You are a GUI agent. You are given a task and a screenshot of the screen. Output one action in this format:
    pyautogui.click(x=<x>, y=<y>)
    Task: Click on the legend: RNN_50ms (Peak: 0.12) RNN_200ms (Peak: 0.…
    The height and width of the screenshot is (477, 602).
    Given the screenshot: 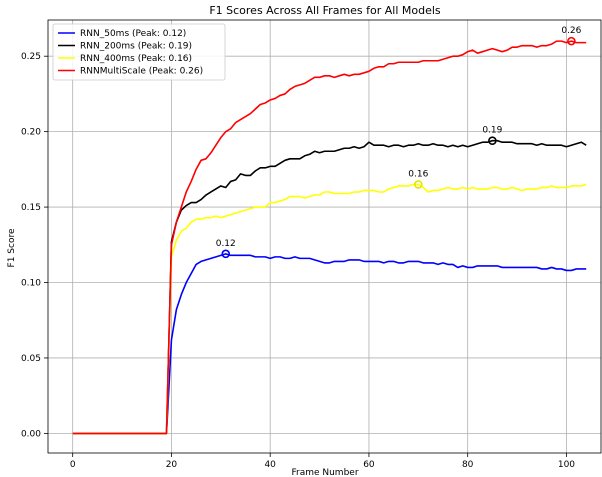 What is the action you would take?
    pyautogui.click(x=139, y=52)
    